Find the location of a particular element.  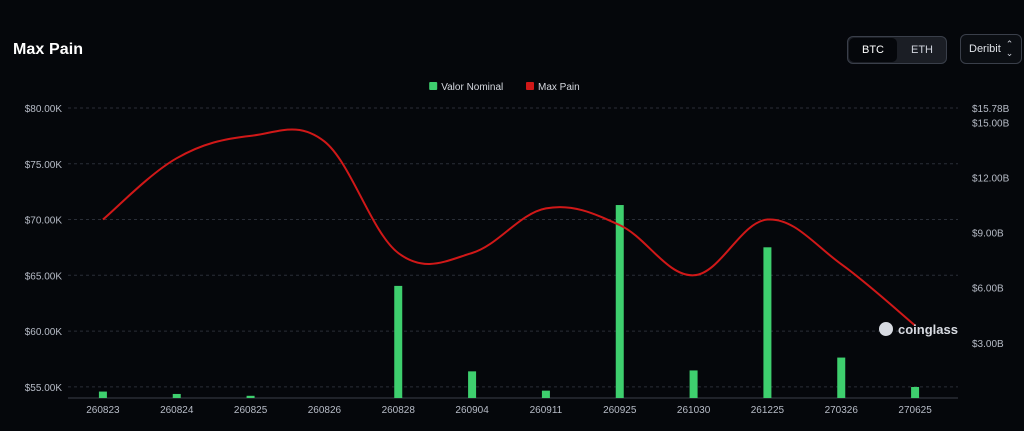

asset-toggle: BTC ETH is located at coordinates (897, 50).